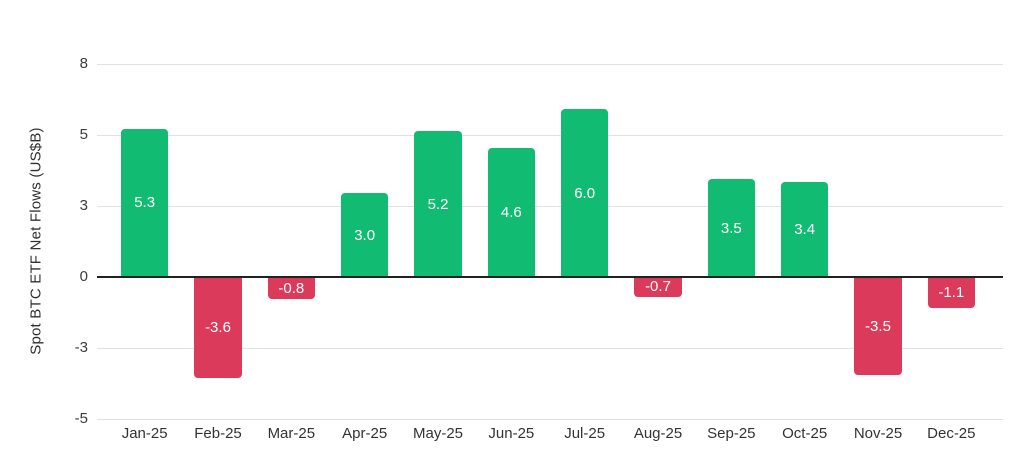 The width and height of the screenshot is (1024, 467). I want to click on bar-nov-25: -3.5, so click(878, 326).